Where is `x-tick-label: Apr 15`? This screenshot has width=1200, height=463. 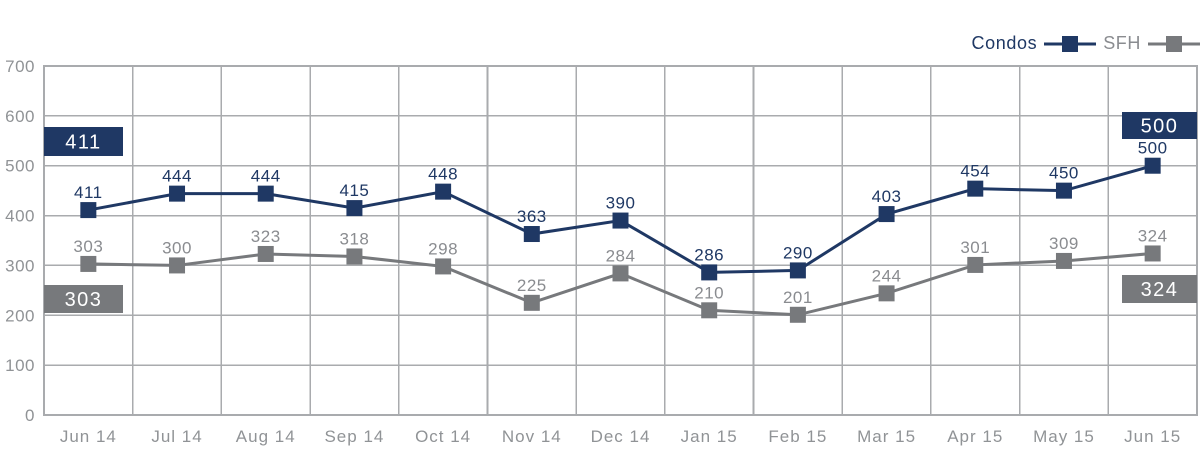
x-tick-label: Apr 15 is located at coordinates (975, 436).